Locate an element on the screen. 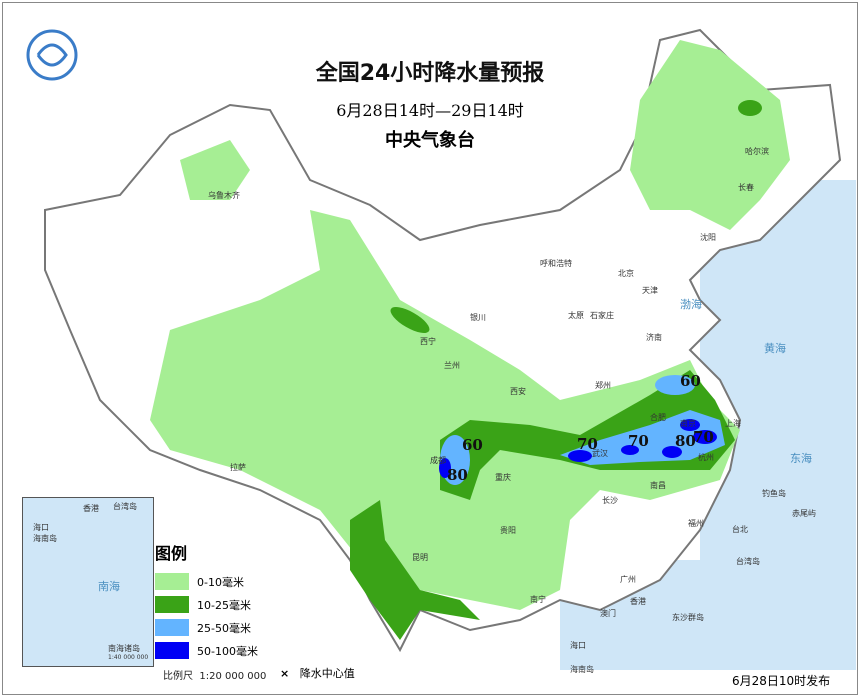 Image resolution: width=860 pixels, height=697 pixels. legend-item: 25-50毫米 is located at coordinates (206, 627).